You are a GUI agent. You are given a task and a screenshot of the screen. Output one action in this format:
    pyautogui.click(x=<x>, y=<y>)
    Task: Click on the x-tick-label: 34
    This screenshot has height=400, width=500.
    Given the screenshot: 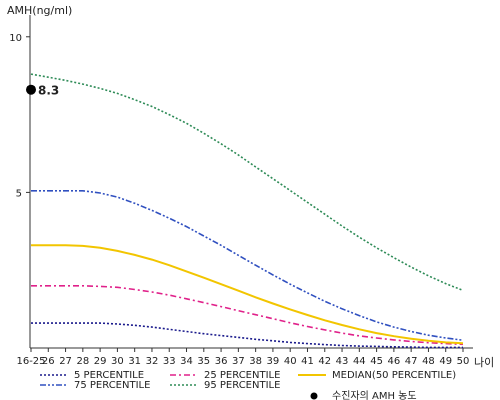 What is the action you would take?
    pyautogui.click(x=186, y=361)
    